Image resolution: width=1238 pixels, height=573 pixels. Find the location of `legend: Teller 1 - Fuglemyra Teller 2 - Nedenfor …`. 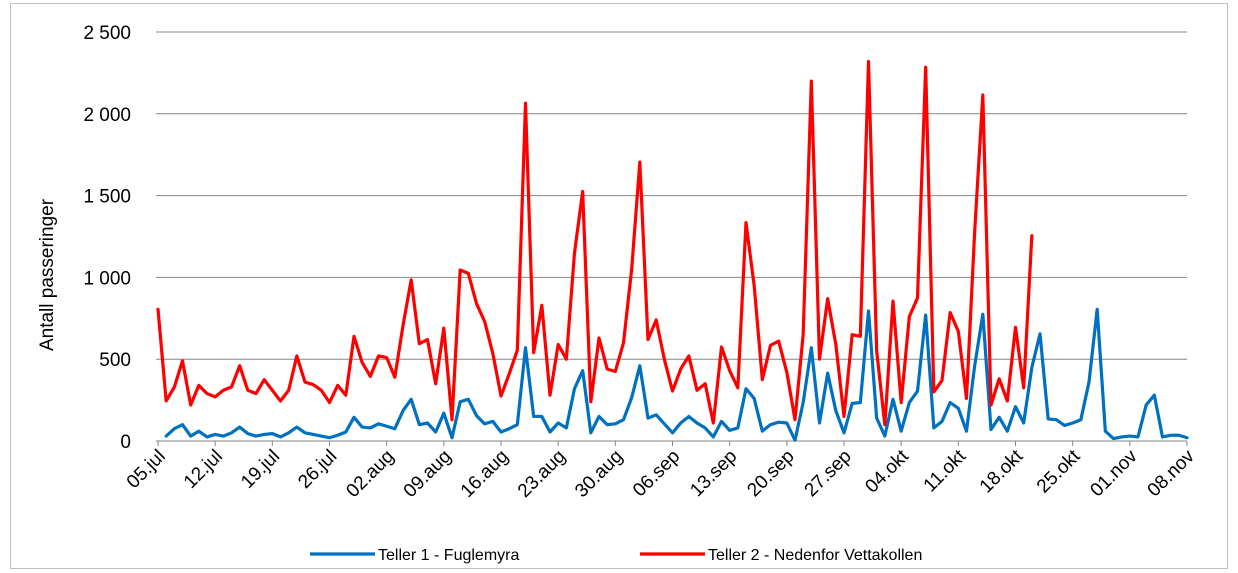

legend: Teller 1 - Fuglemyra Teller 2 - Nedenfor … is located at coordinates (616, 555).